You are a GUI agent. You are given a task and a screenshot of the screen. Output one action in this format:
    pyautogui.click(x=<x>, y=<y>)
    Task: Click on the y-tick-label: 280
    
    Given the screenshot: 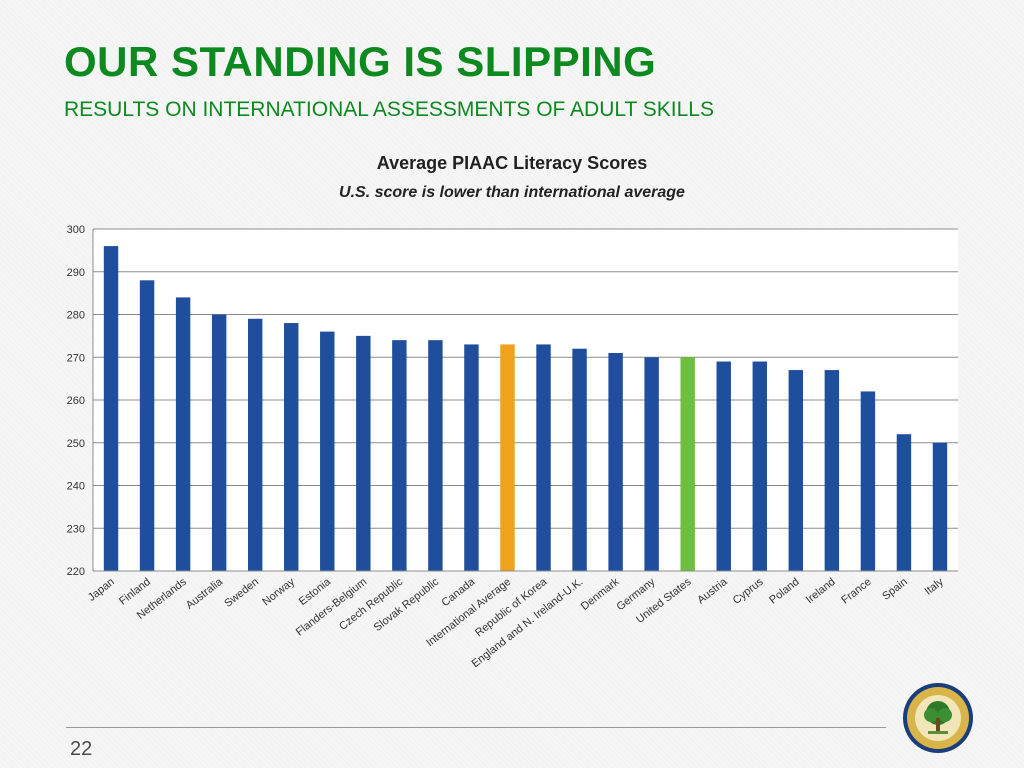 What is the action you would take?
    pyautogui.click(x=76, y=316)
    